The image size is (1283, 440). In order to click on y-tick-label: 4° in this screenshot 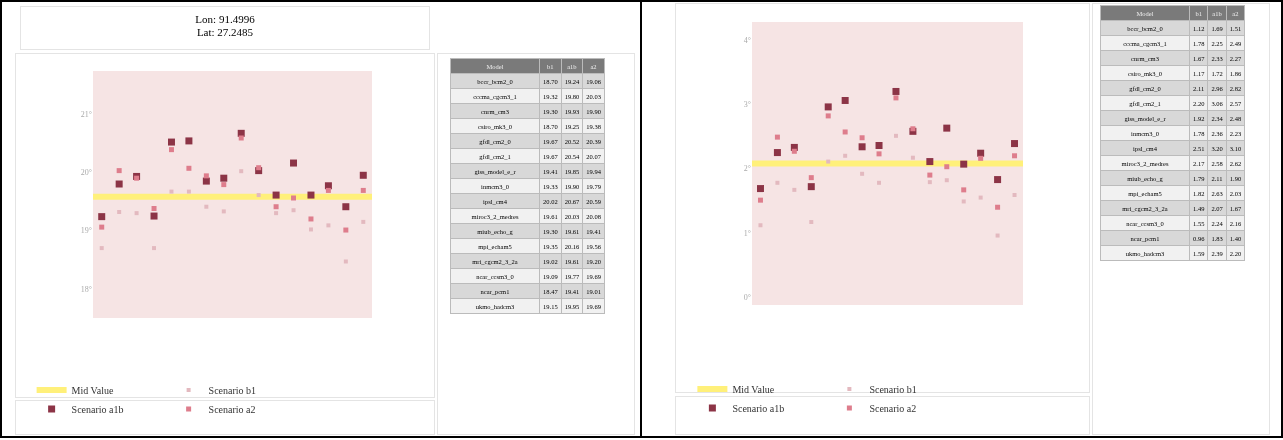, I will do `click(747, 40)`.